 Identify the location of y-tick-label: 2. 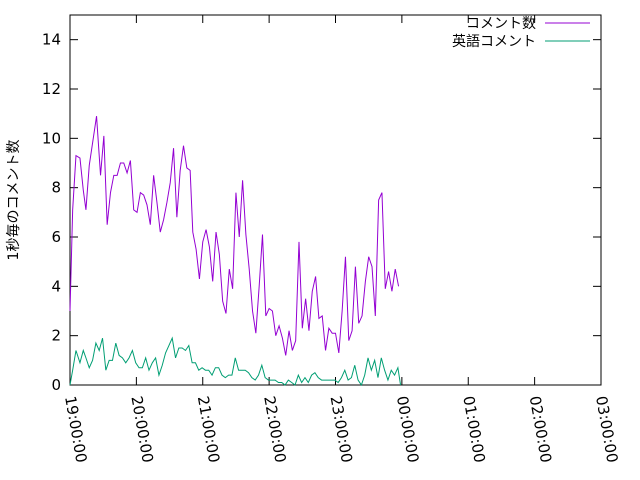
(56, 336).